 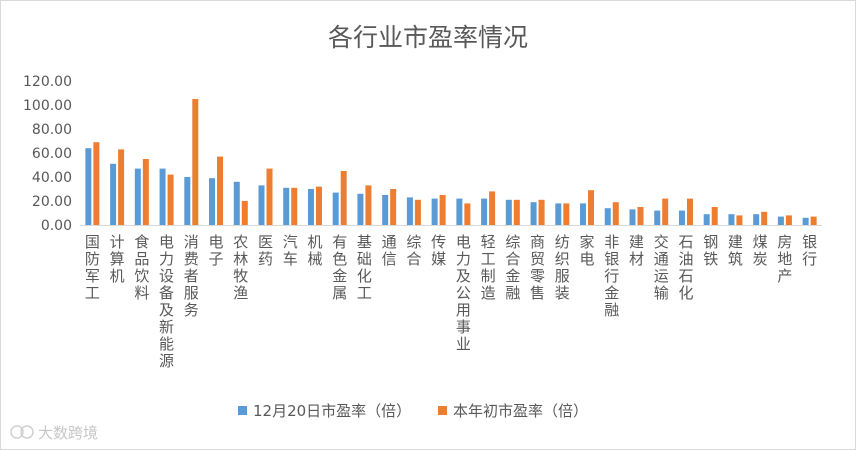 What do you see at coordinates (141, 267) in the screenshot?
I see `category-label: 食品饮料` at bounding box center [141, 267].